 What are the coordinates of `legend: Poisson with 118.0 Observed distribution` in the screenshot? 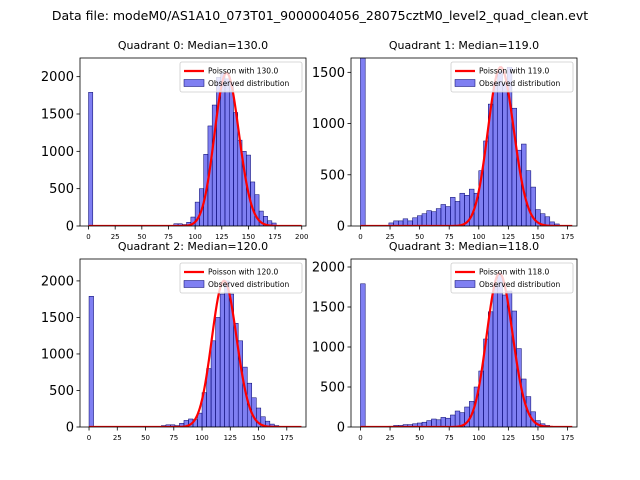 It's located at (512, 278).